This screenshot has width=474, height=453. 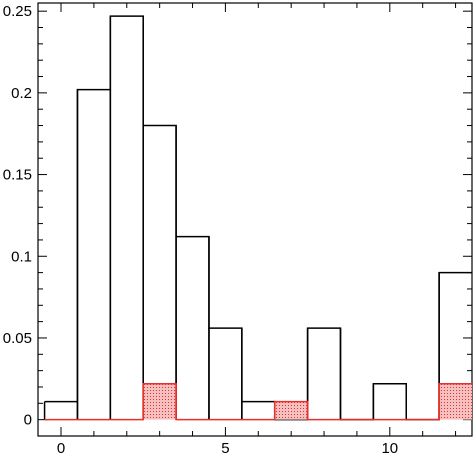 What do you see at coordinates (17, 338) in the screenshot?
I see `y-tick-label: 0.05` at bounding box center [17, 338].